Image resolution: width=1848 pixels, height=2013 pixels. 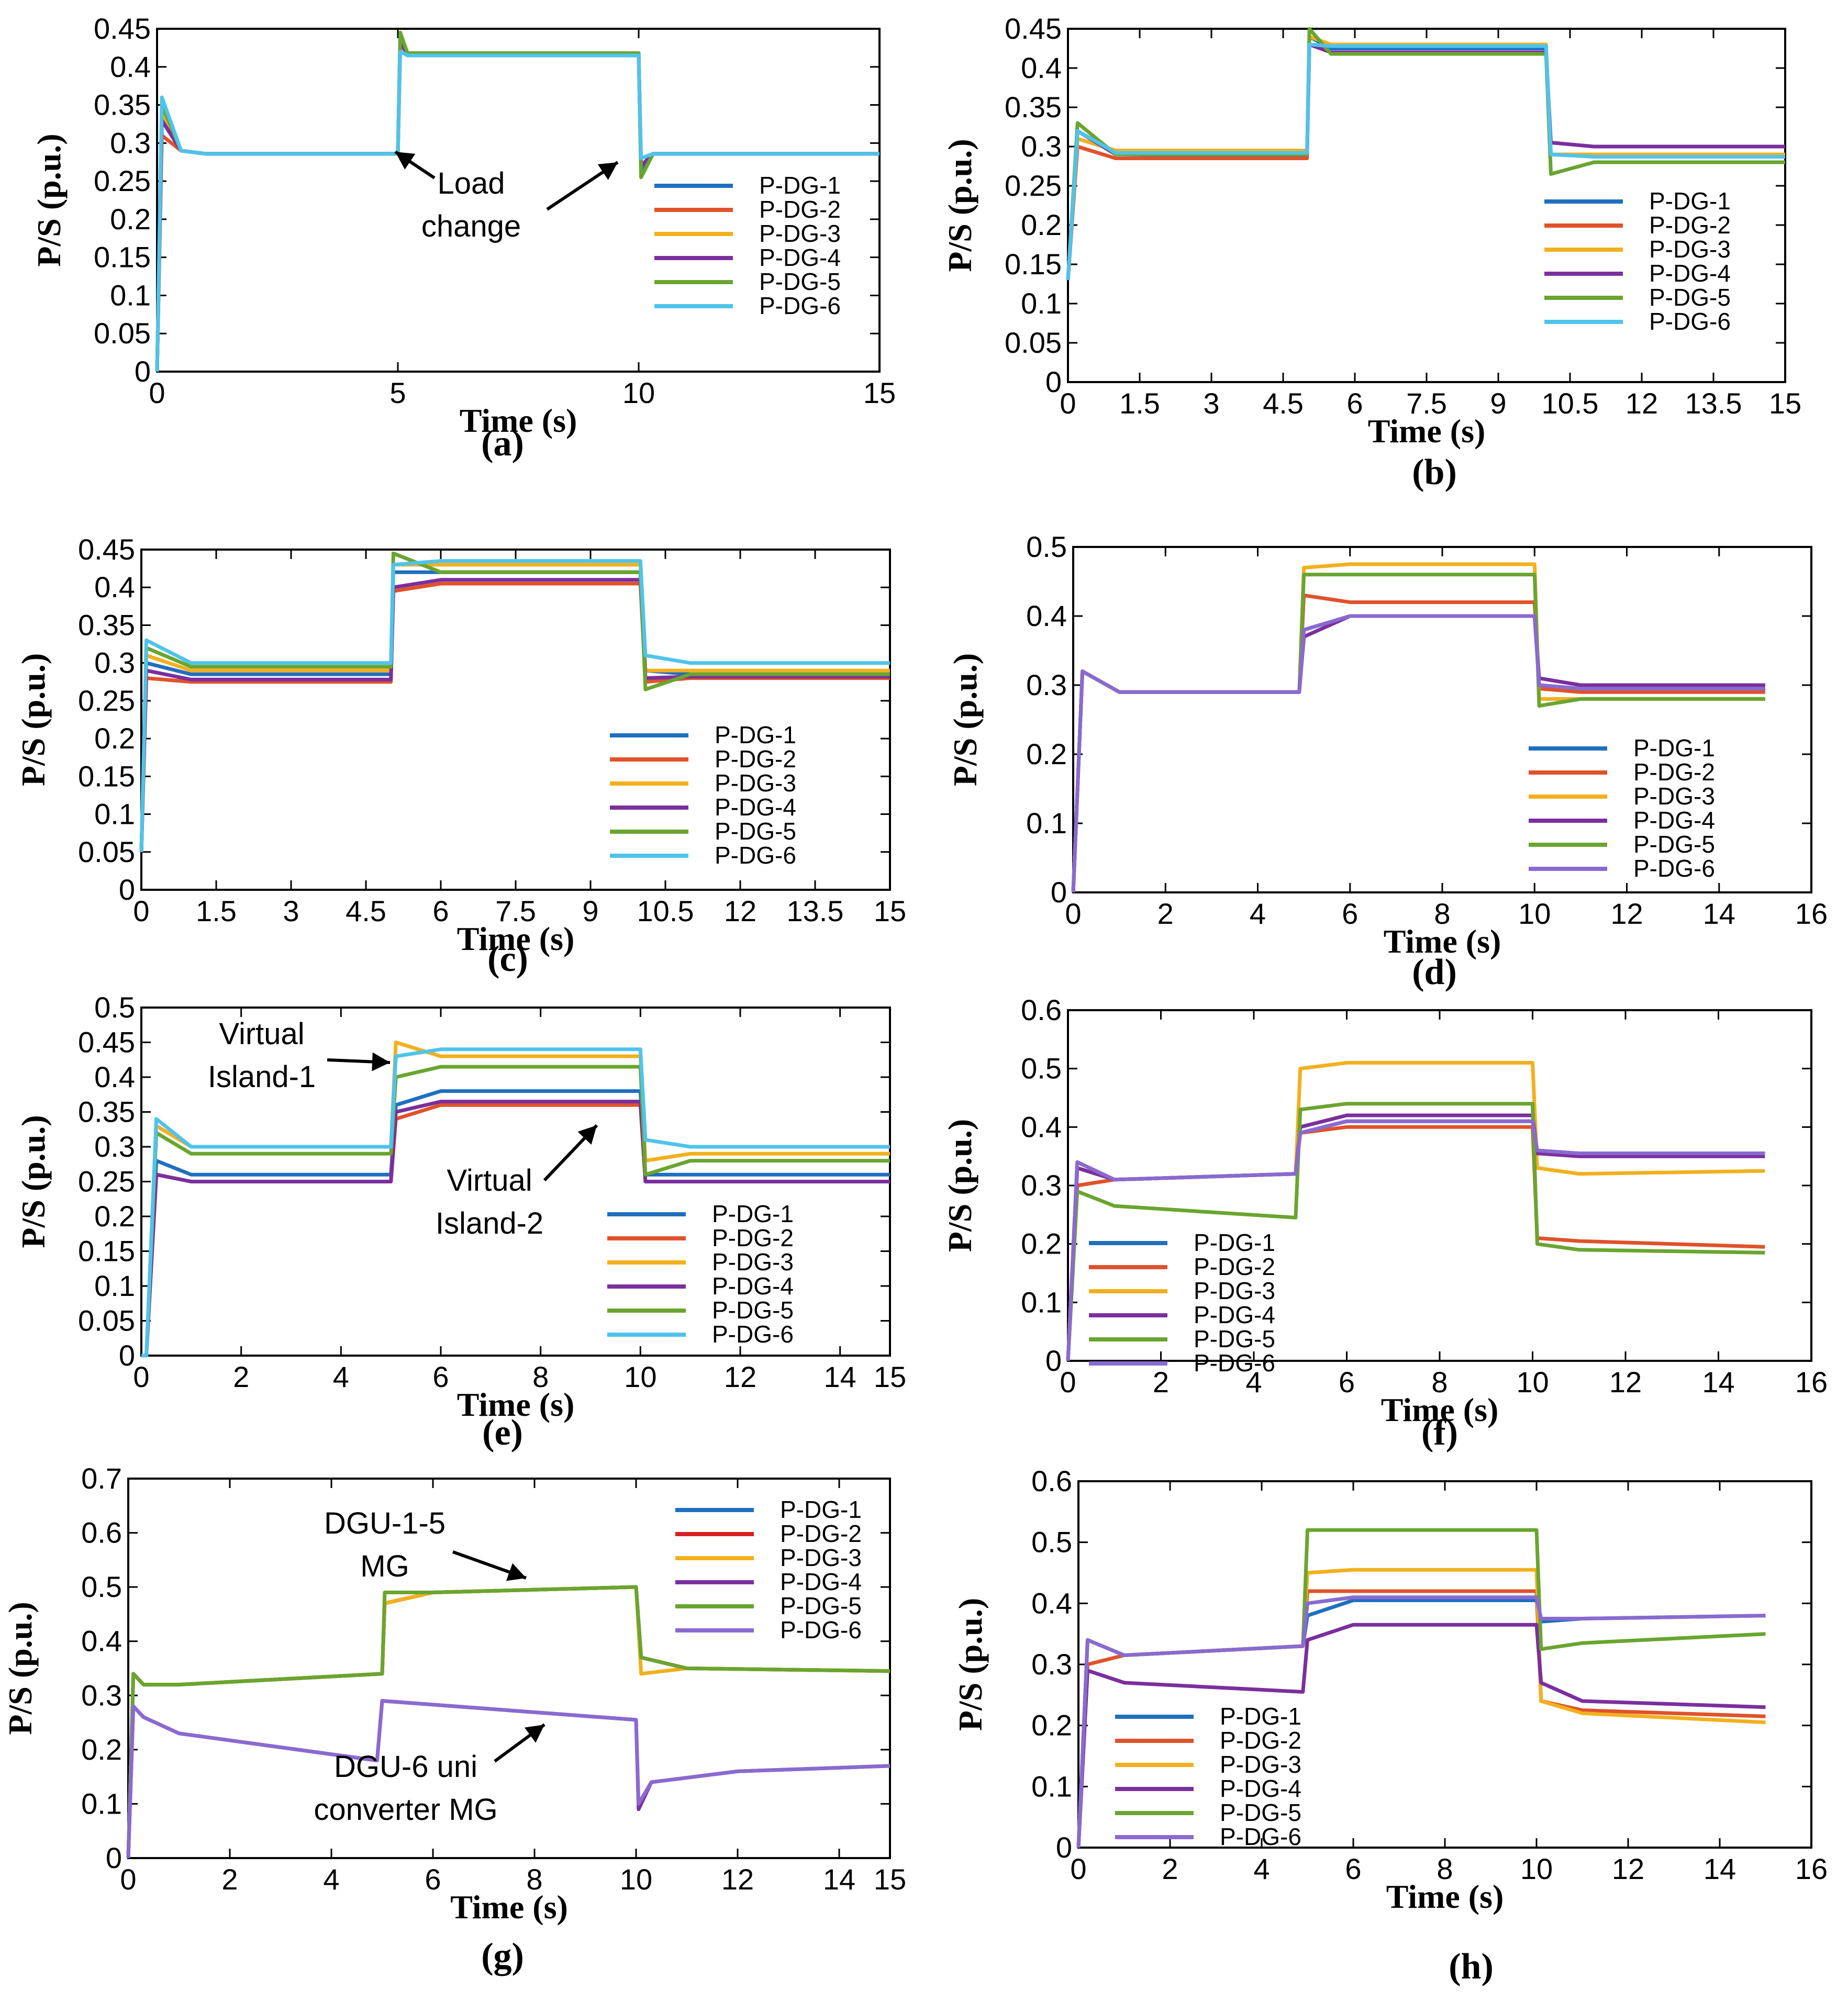 What do you see at coordinates (502, 443) in the screenshot?
I see `panel-caption: (a)` at bounding box center [502, 443].